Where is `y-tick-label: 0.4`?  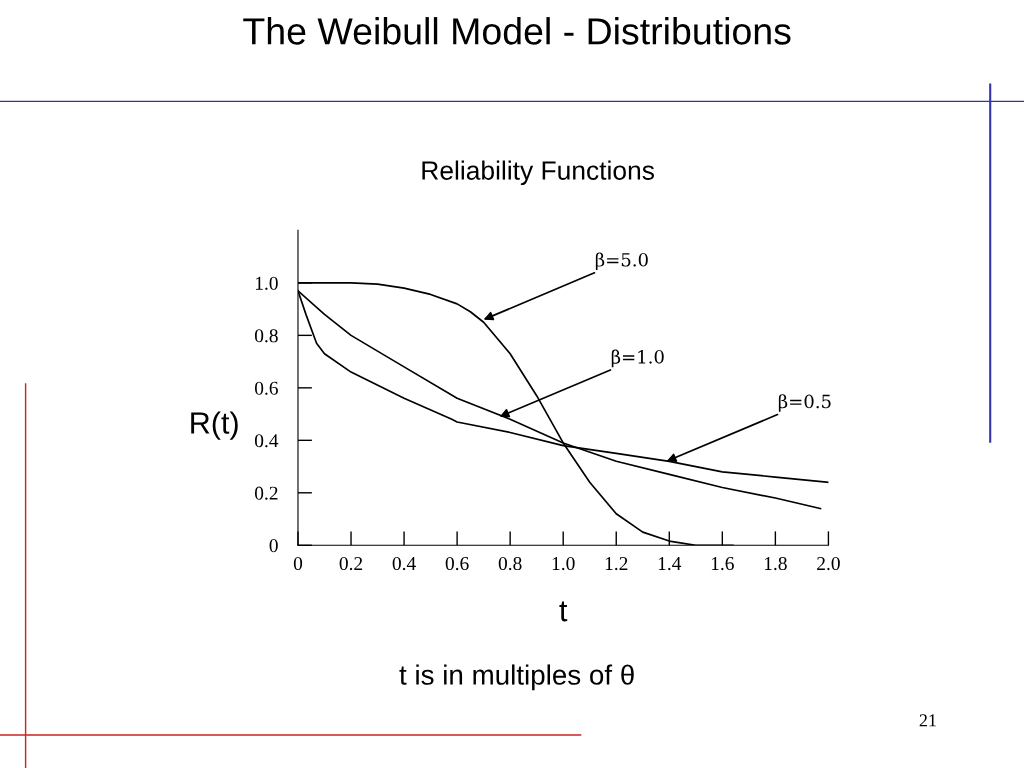 y-tick-label: 0.4 is located at coordinates (266, 441).